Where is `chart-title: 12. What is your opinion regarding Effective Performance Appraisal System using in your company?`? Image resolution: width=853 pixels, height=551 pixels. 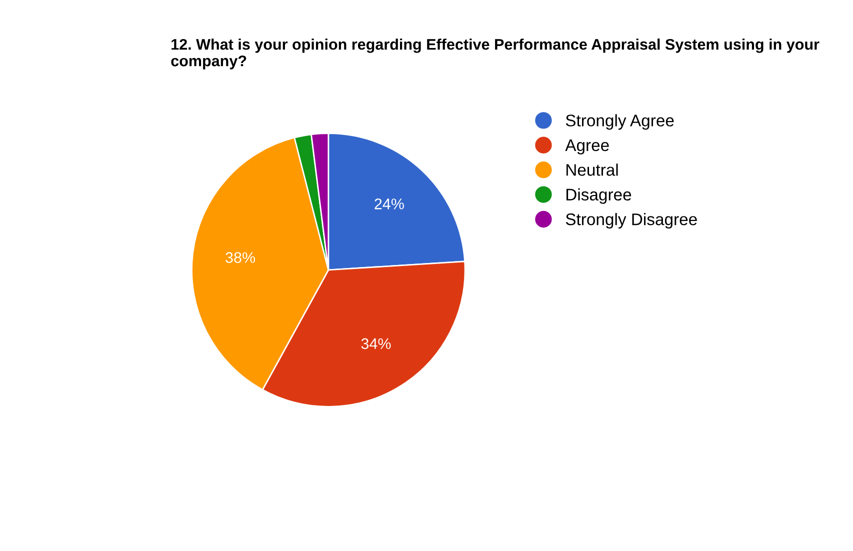 chart-title: 12. What is your opinion regarding Effective Performance Appraisal System using in your company? is located at coordinates (495, 54).